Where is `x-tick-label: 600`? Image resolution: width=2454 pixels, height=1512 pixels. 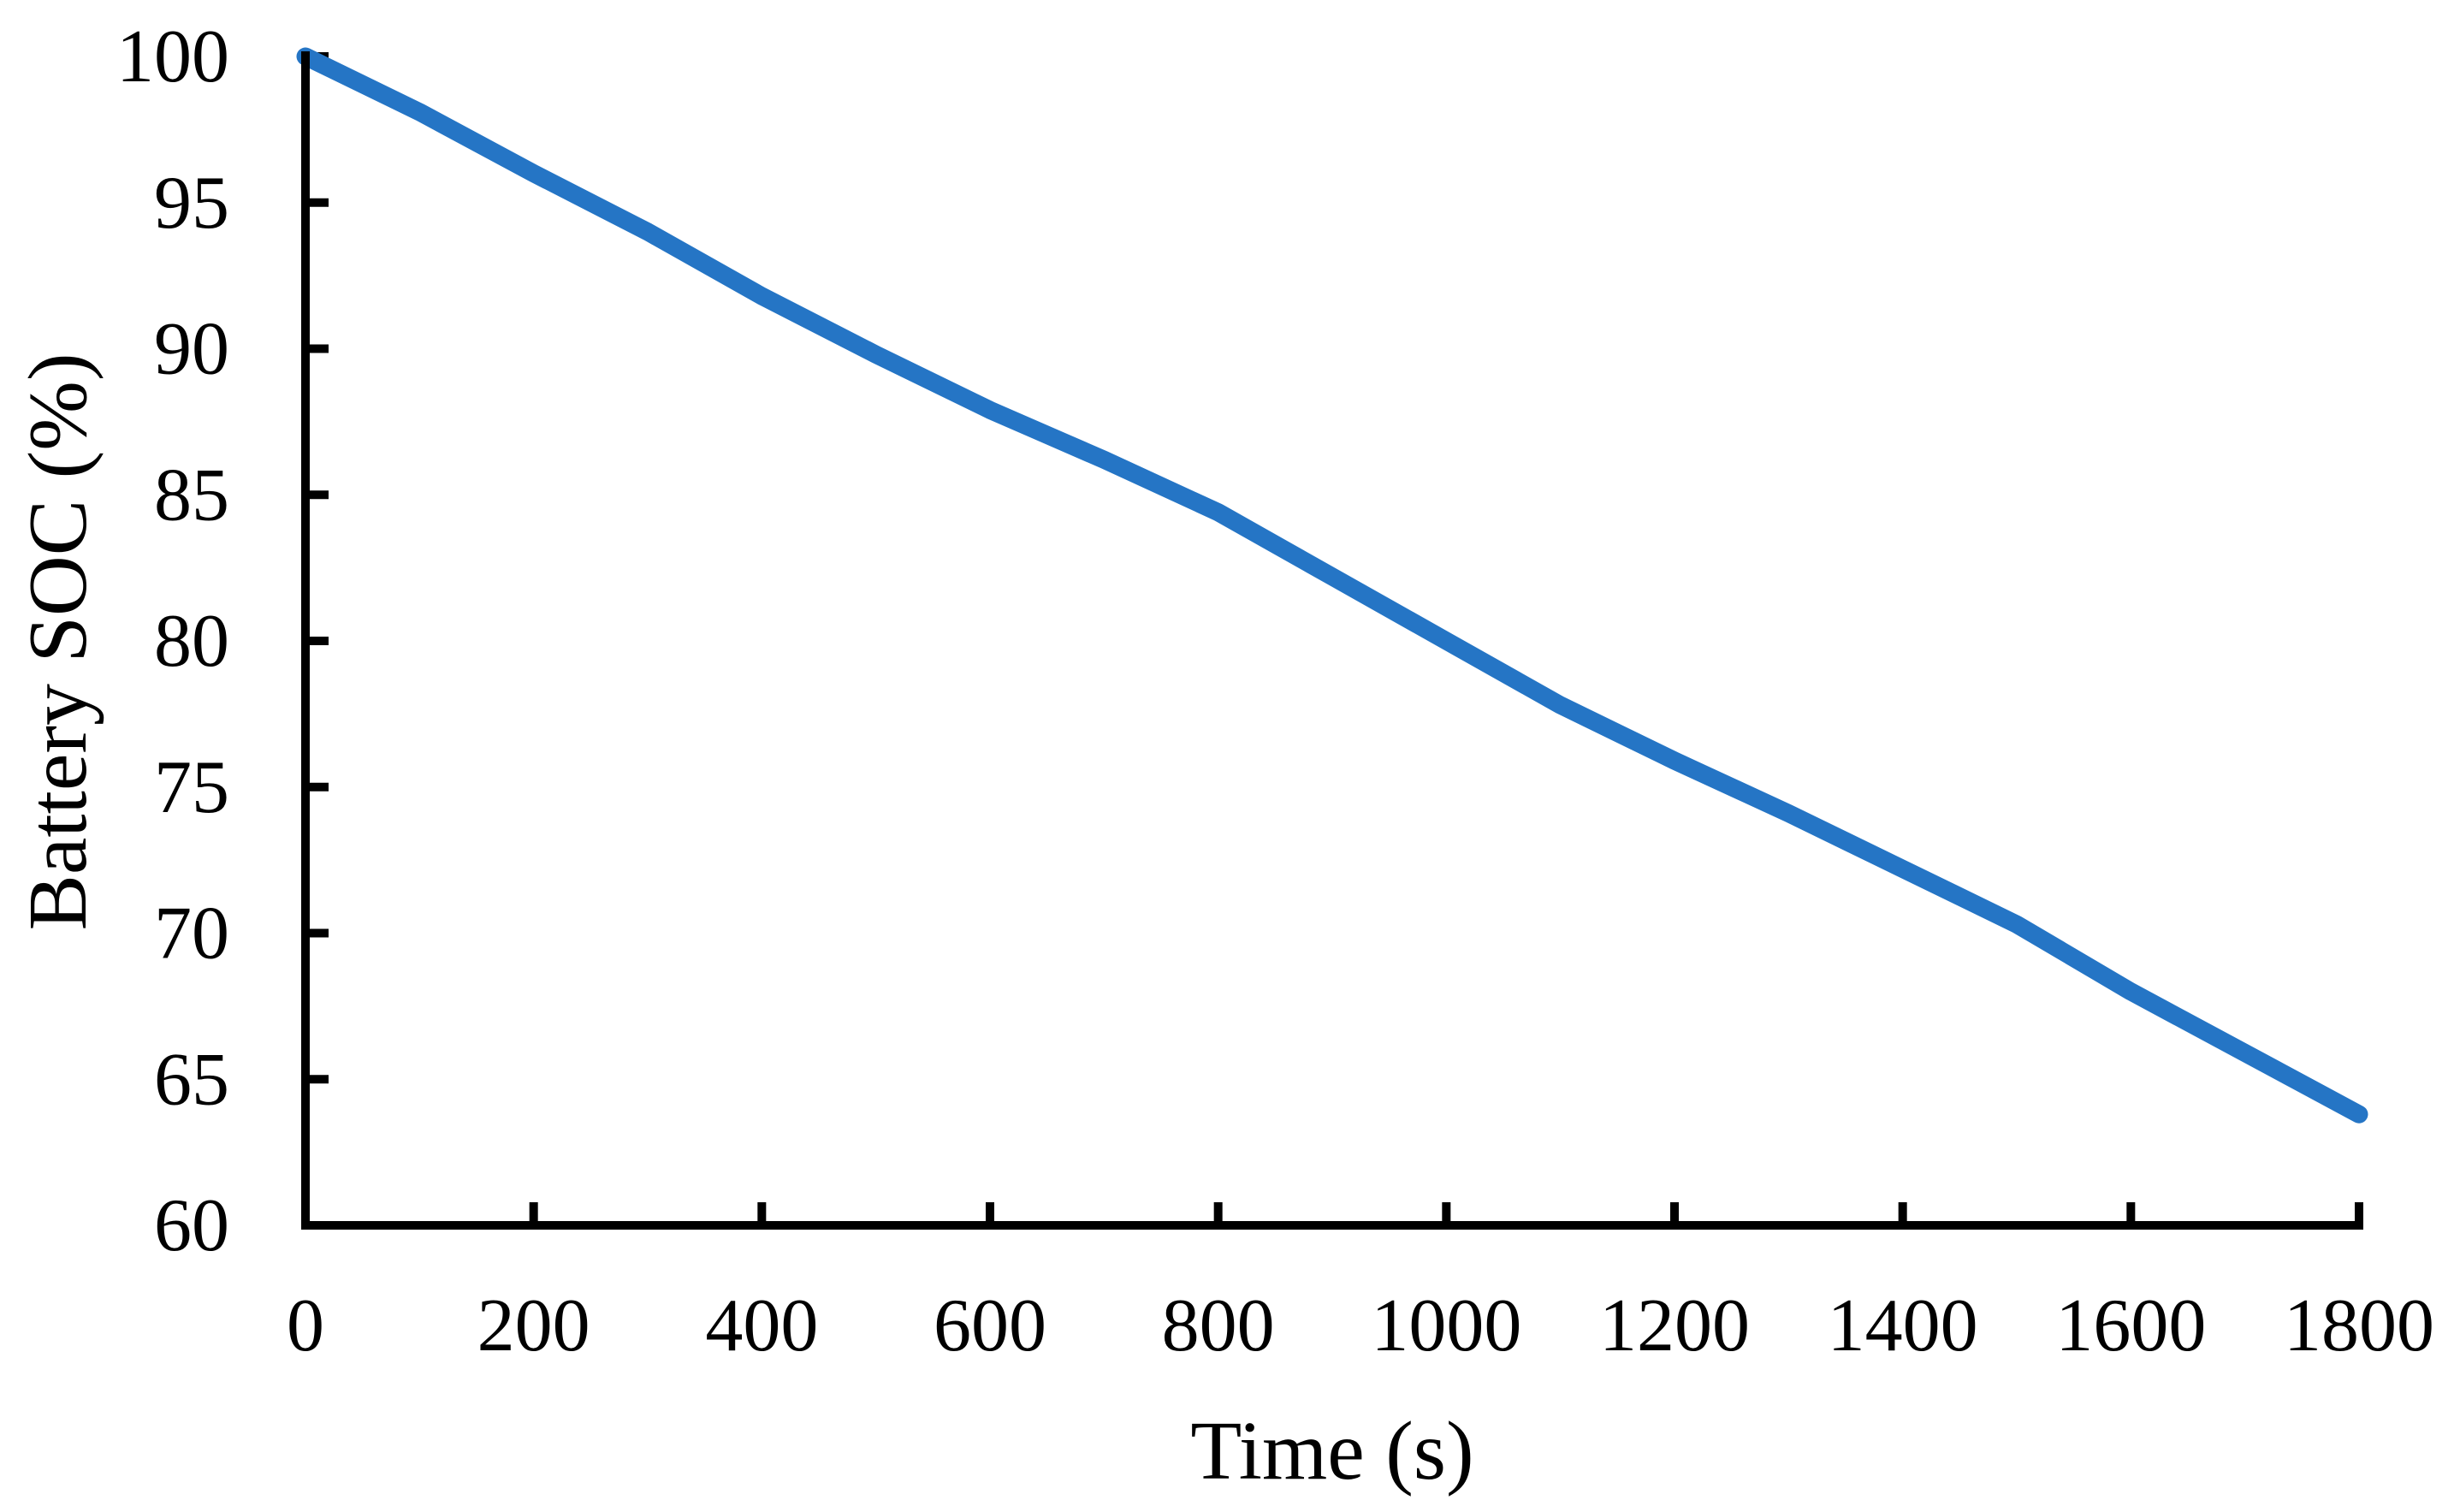 x-tick-label: 600 is located at coordinates (990, 1325).